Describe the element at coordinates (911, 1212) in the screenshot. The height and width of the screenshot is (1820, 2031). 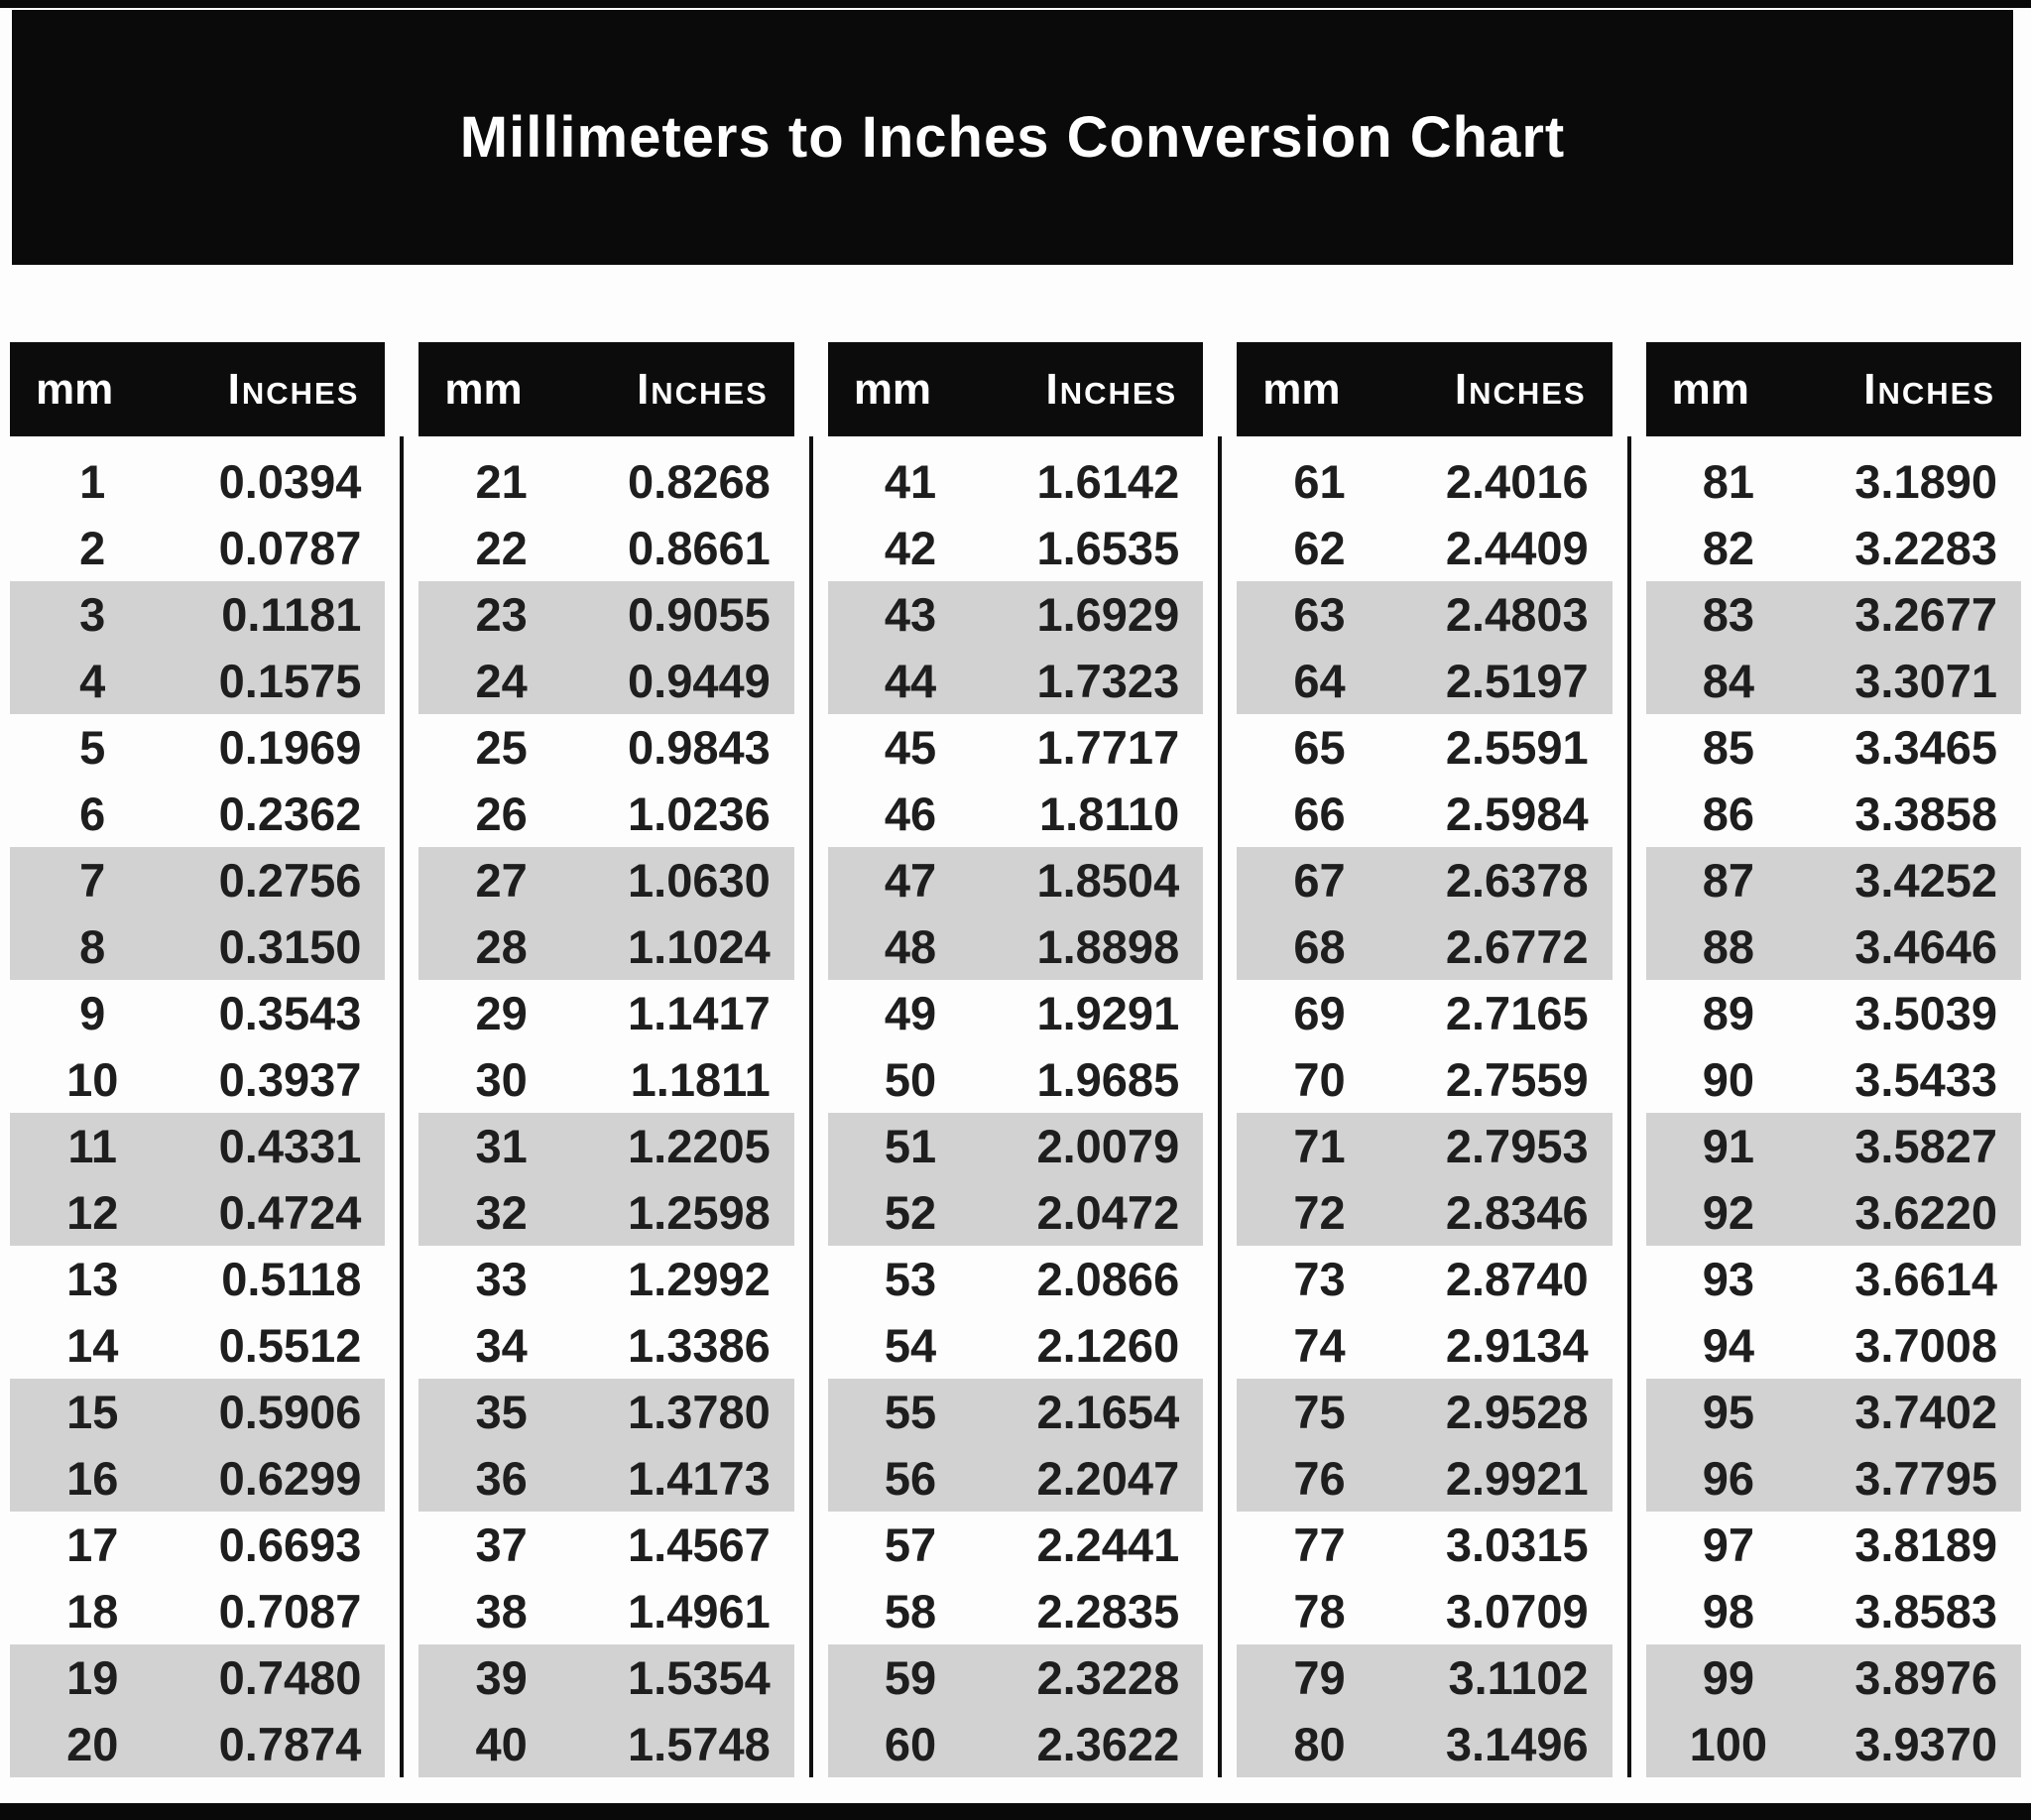
I see `mm-value: 52` at that location.